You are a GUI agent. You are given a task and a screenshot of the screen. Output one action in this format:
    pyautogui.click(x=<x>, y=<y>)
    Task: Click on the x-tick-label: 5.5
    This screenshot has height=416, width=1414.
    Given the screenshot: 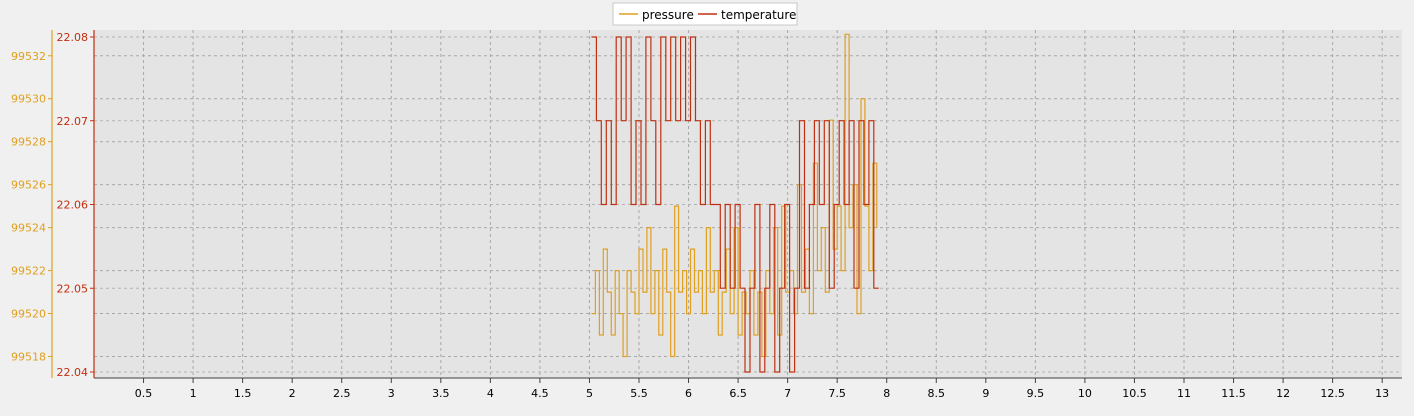 What is the action you would take?
    pyautogui.click(x=639, y=393)
    